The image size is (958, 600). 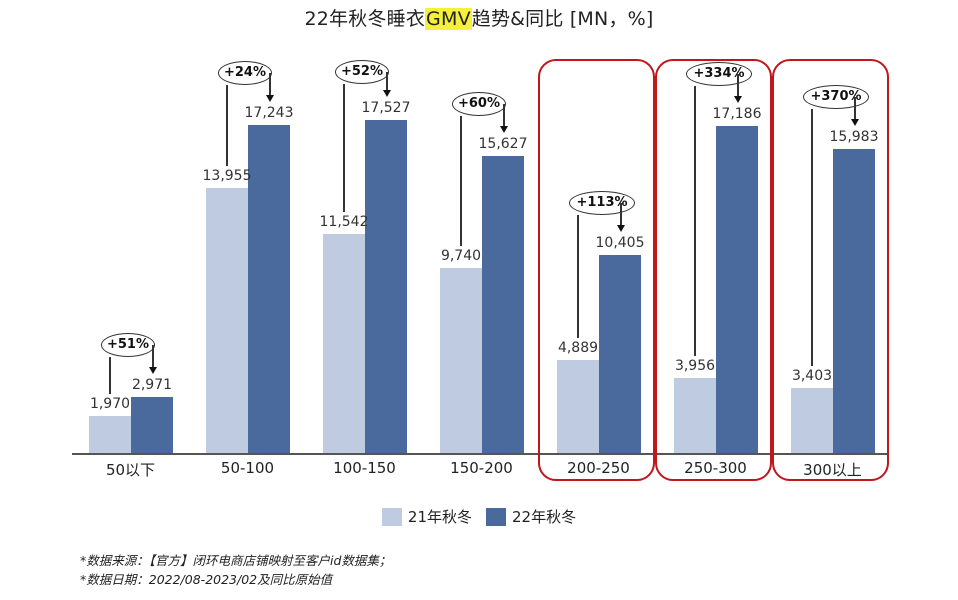 I want to click on x-tick-label: 50以下, so click(x=130, y=470).